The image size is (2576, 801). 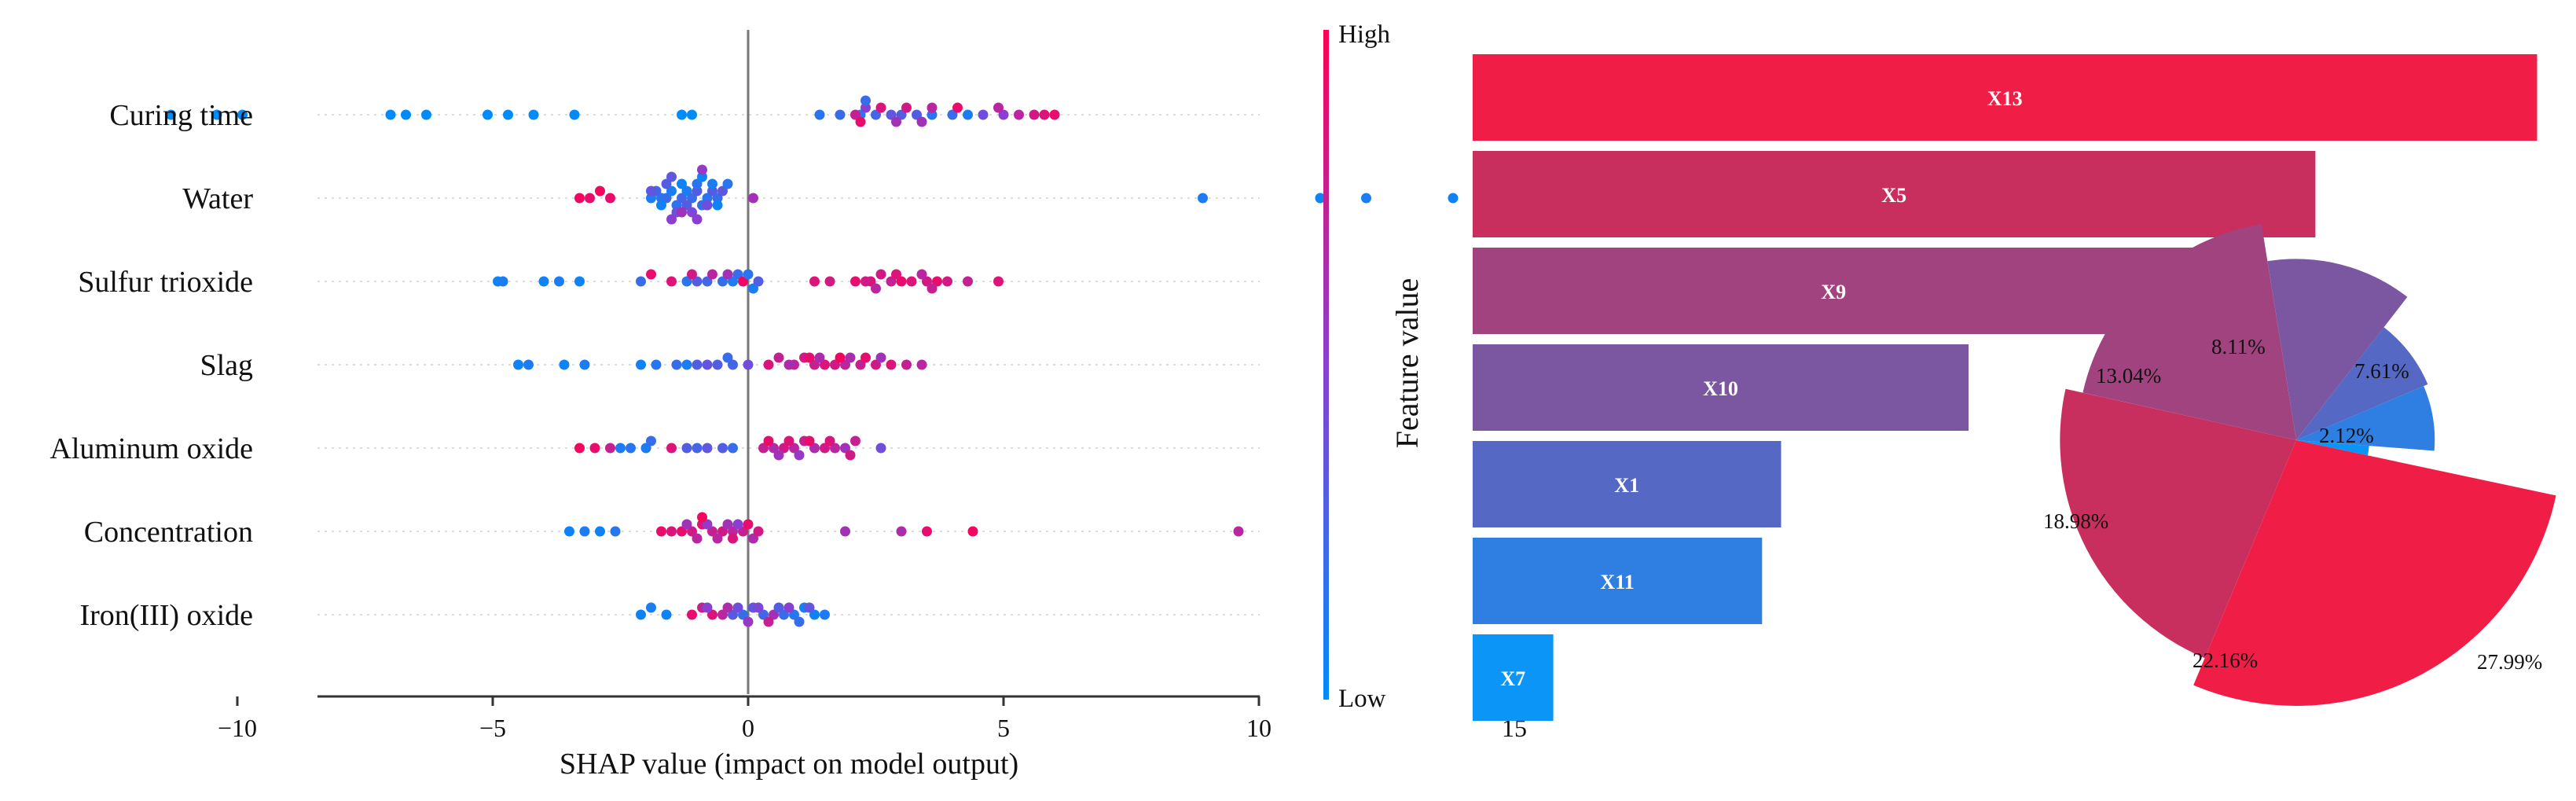 I want to click on bar-X11, so click(x=1618, y=581).